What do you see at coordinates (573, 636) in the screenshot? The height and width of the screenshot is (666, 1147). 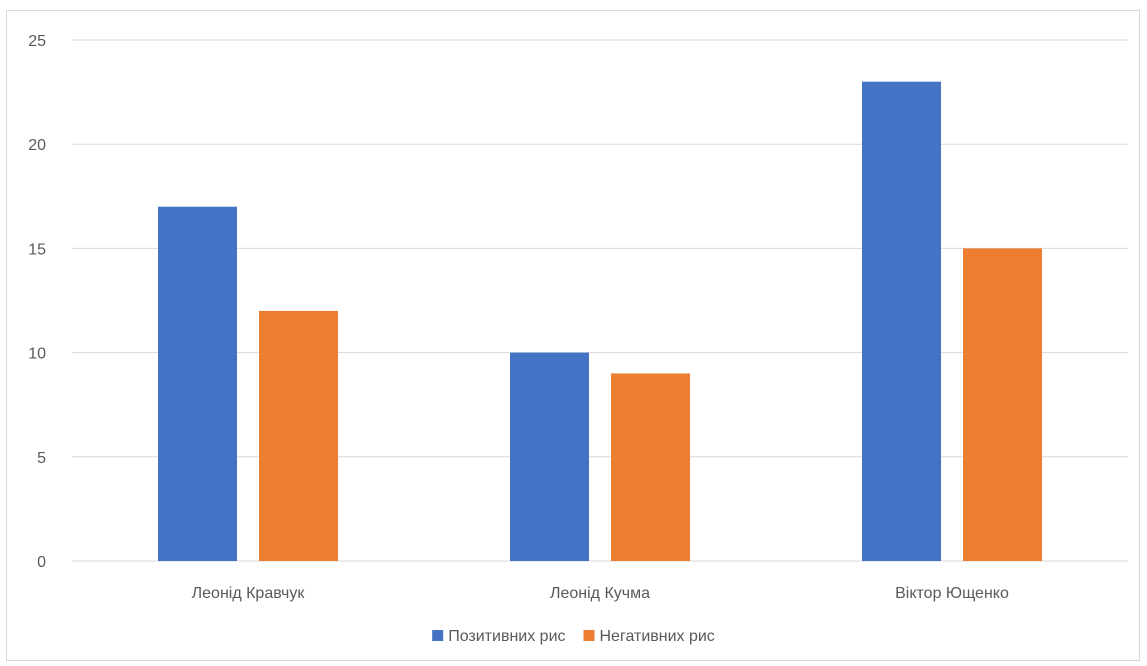 I see `legend: Позитивних рис Негативних рис` at bounding box center [573, 636].